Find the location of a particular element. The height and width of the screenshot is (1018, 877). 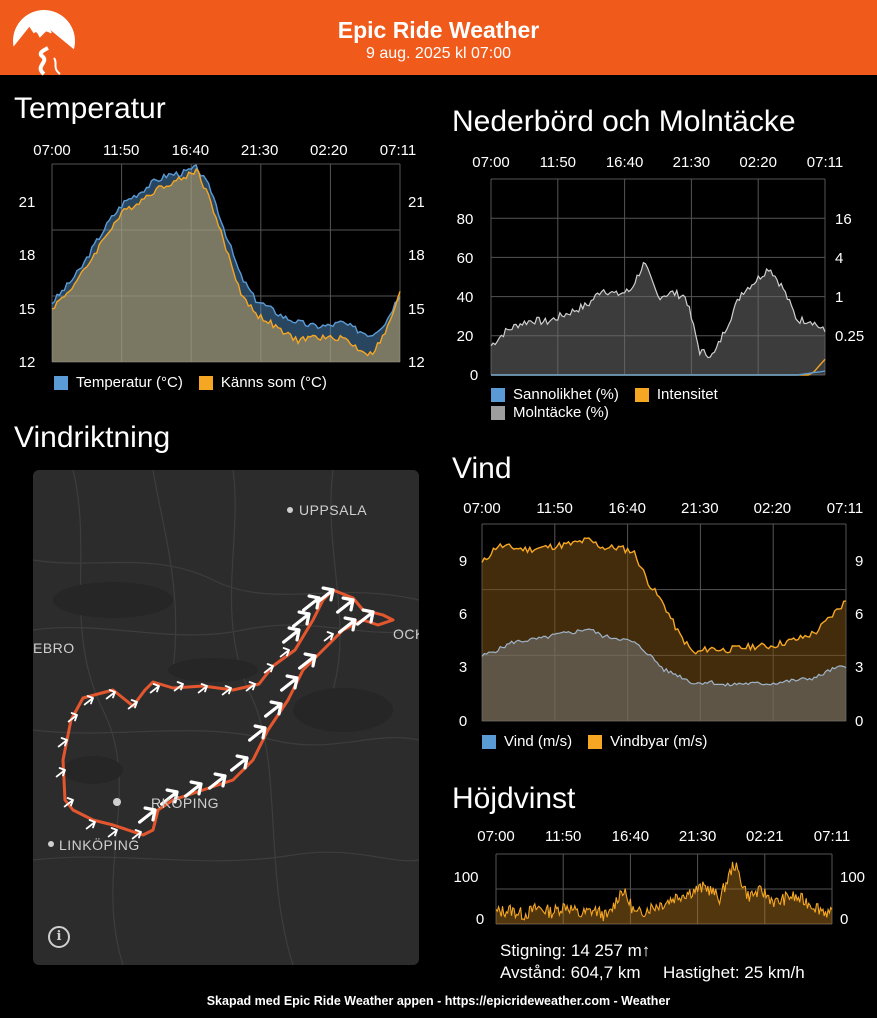

precipitation-legend-row2: Molntäcke (%) is located at coordinates (558, 412).